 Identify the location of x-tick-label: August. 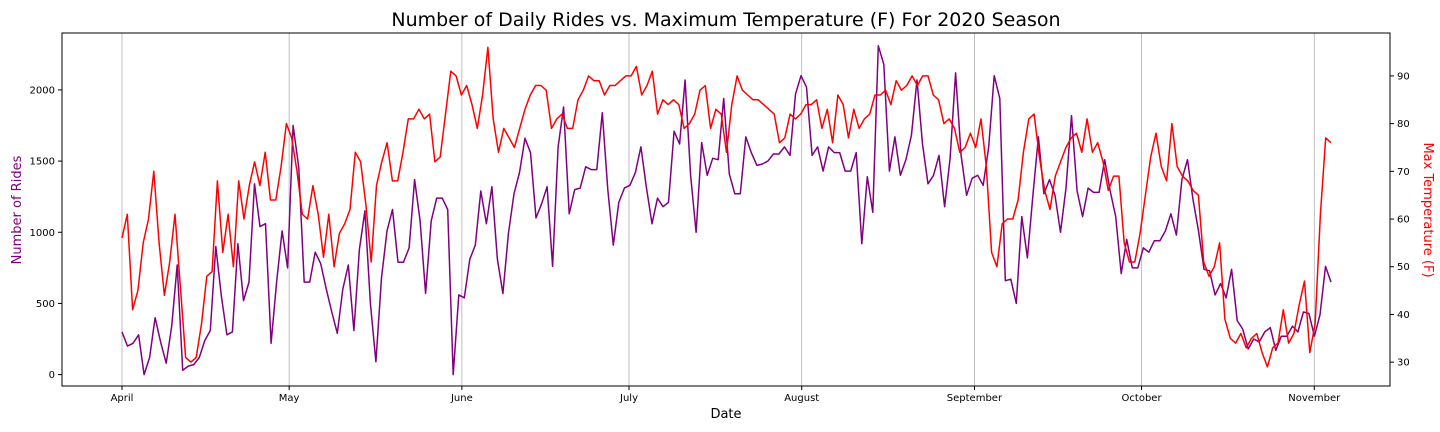
(801, 398).